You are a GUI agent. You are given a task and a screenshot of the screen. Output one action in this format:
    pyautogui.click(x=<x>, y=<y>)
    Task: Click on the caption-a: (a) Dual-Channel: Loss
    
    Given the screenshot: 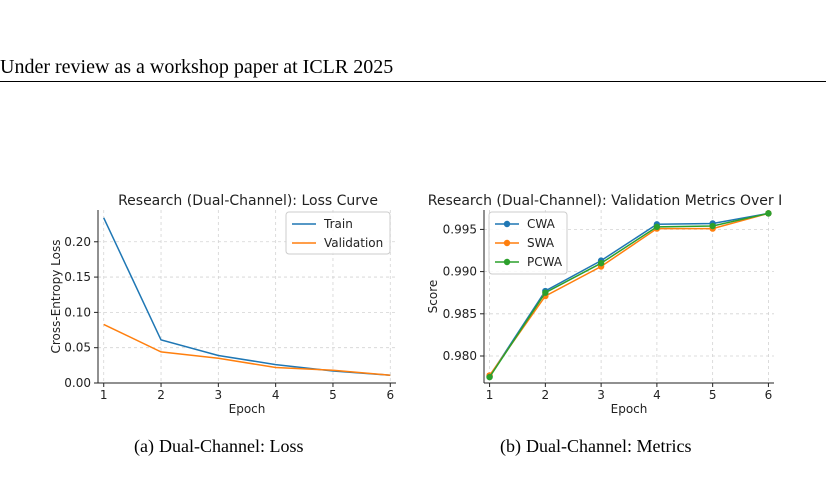 What is the action you would take?
    pyautogui.click(x=218, y=446)
    